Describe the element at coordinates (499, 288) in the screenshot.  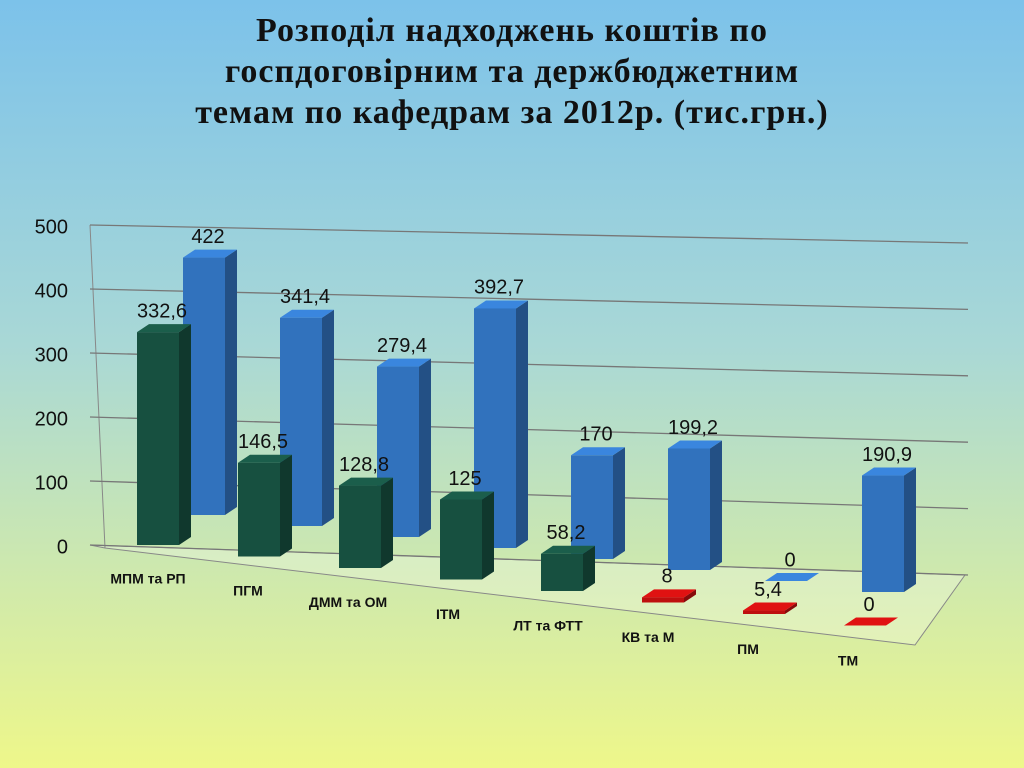
I see `value-label: 392,7` at that location.